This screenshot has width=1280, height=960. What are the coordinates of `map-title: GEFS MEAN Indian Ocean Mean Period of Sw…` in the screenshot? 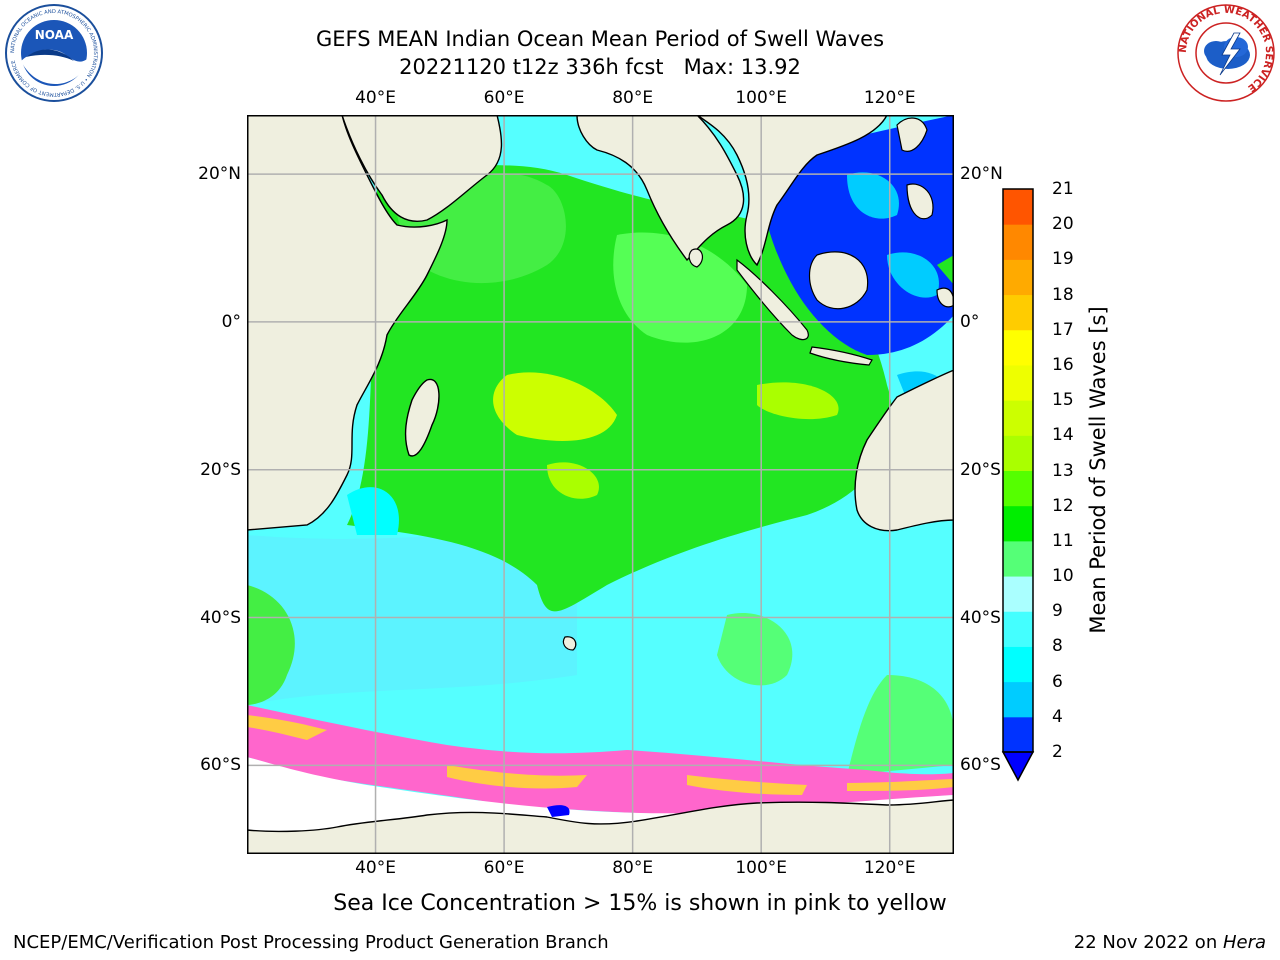 It's located at (600, 39).